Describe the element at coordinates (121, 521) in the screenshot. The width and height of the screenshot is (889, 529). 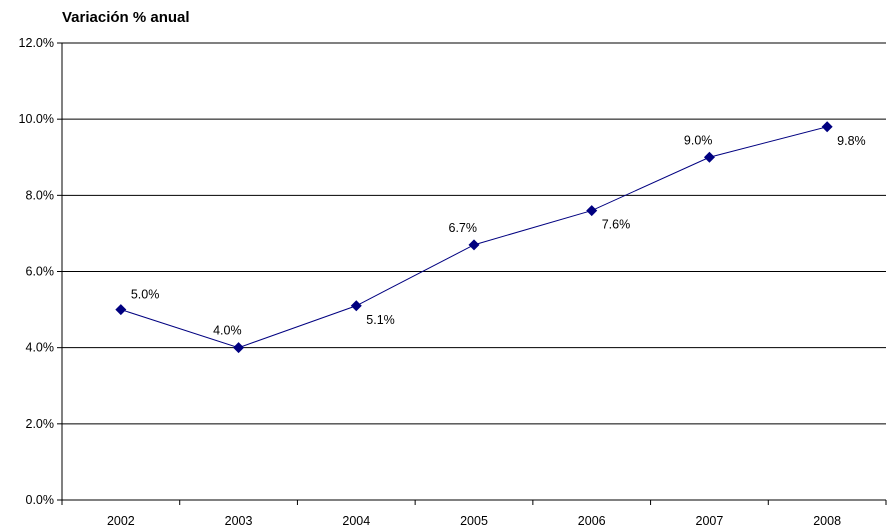
I see `x-tick-label: 2002` at that location.